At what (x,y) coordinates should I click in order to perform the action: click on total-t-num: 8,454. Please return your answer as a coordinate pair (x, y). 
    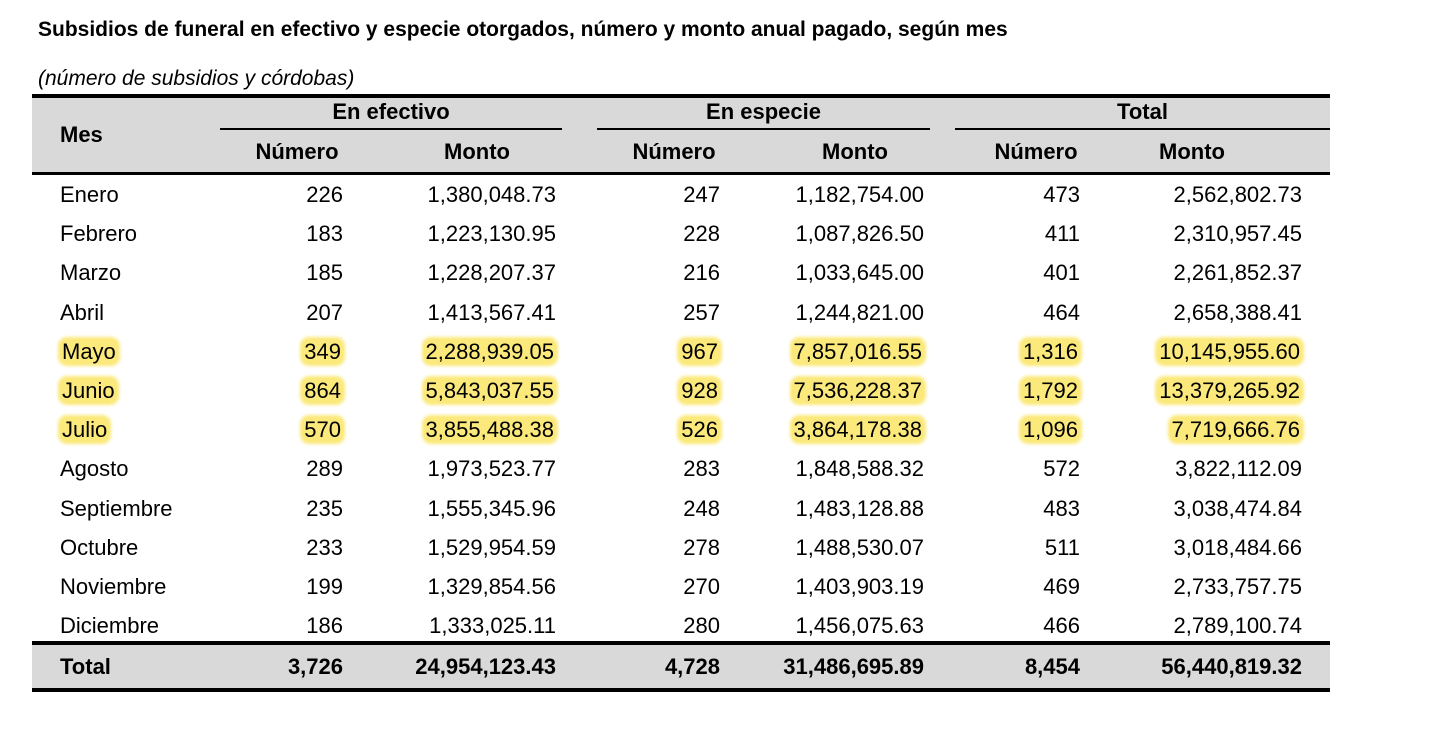
    Looking at the image, I should click on (1052, 666).